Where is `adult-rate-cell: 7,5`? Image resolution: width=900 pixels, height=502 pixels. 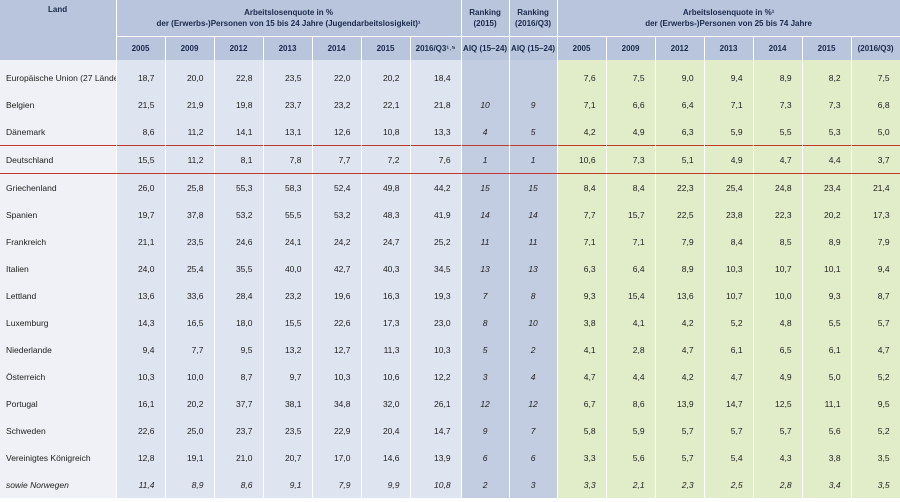
adult-rate-cell: 7,5 is located at coordinates (631, 75).